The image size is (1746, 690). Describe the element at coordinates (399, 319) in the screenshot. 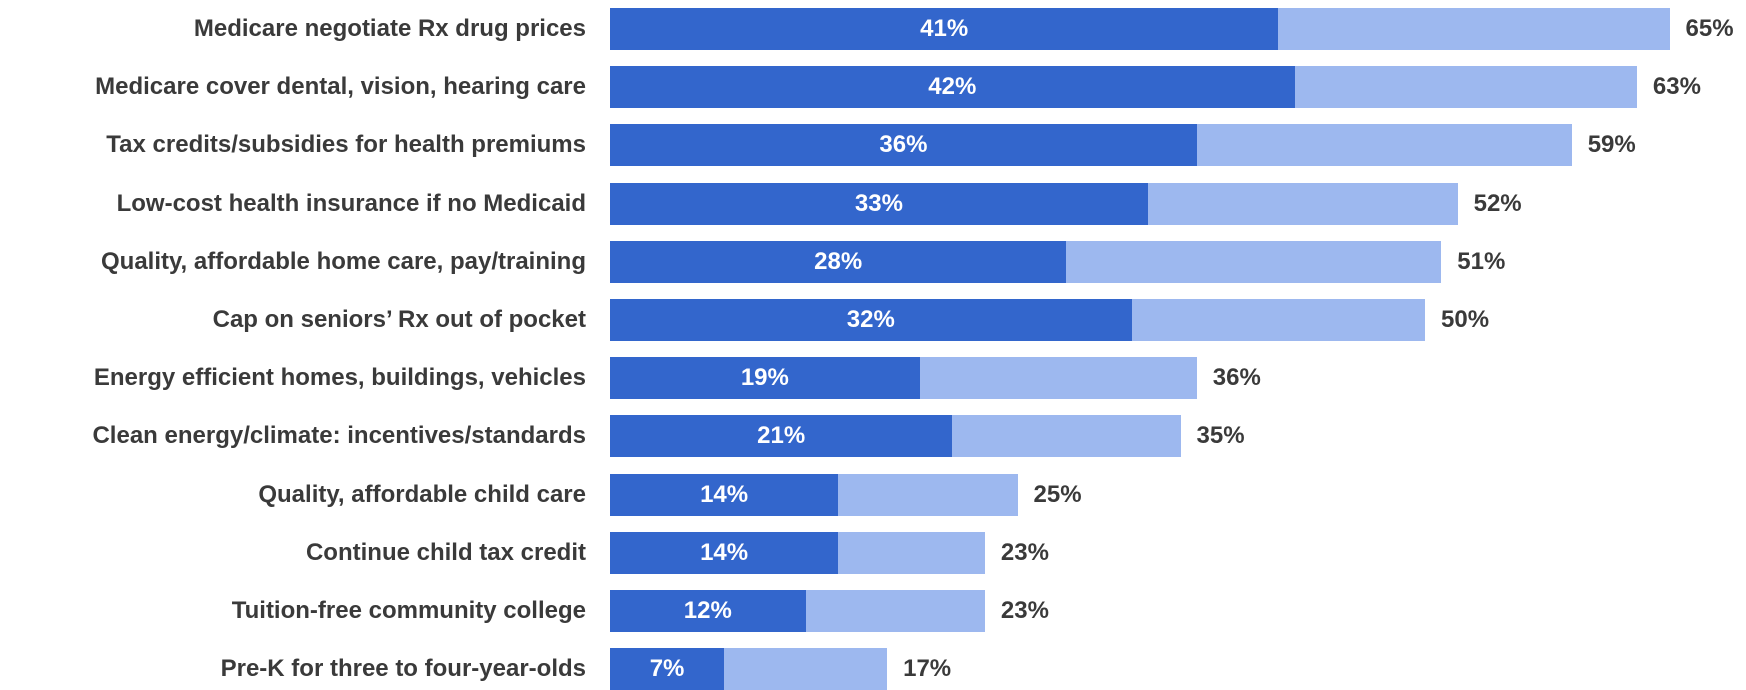

I see `category-label: Cap on seniors’ Rx out of pocket` at that location.